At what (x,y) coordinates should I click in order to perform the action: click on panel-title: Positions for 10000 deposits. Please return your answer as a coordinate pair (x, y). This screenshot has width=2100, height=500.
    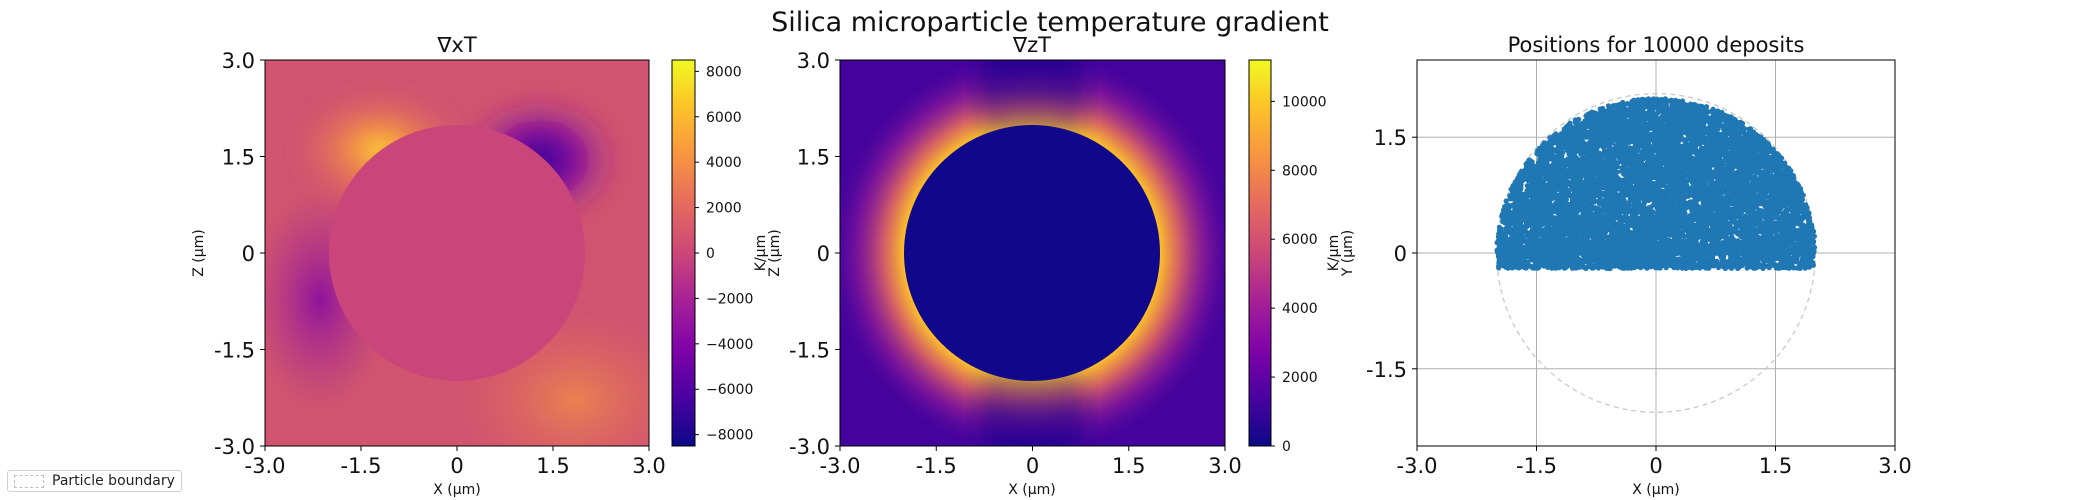
    Looking at the image, I should click on (1656, 45).